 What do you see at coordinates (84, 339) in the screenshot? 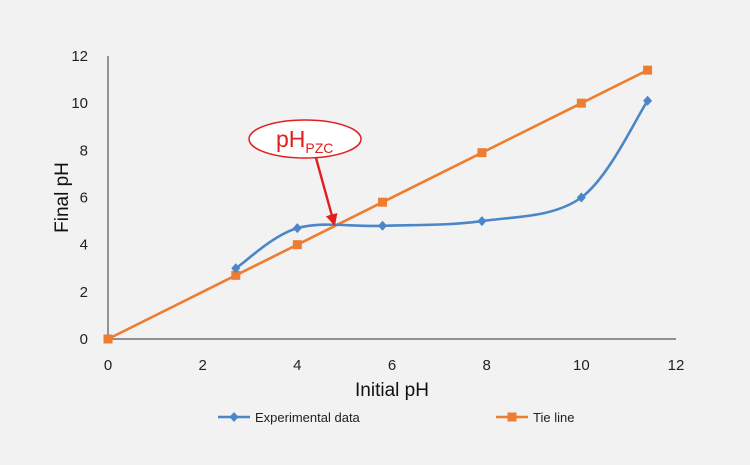
I see `y-tick-label: 0` at bounding box center [84, 339].